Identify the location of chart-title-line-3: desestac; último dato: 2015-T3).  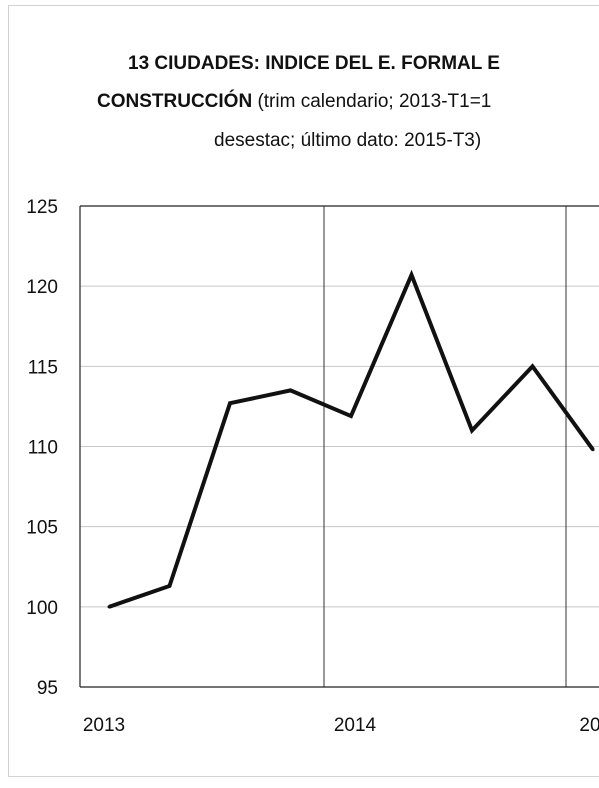
(348, 140).